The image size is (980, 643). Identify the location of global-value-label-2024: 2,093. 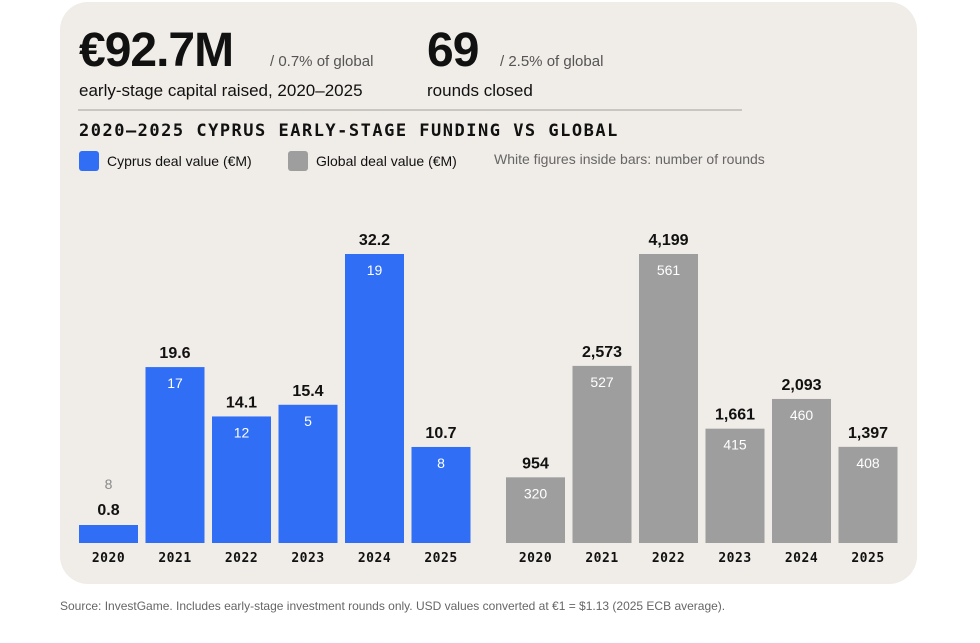
(801, 385).